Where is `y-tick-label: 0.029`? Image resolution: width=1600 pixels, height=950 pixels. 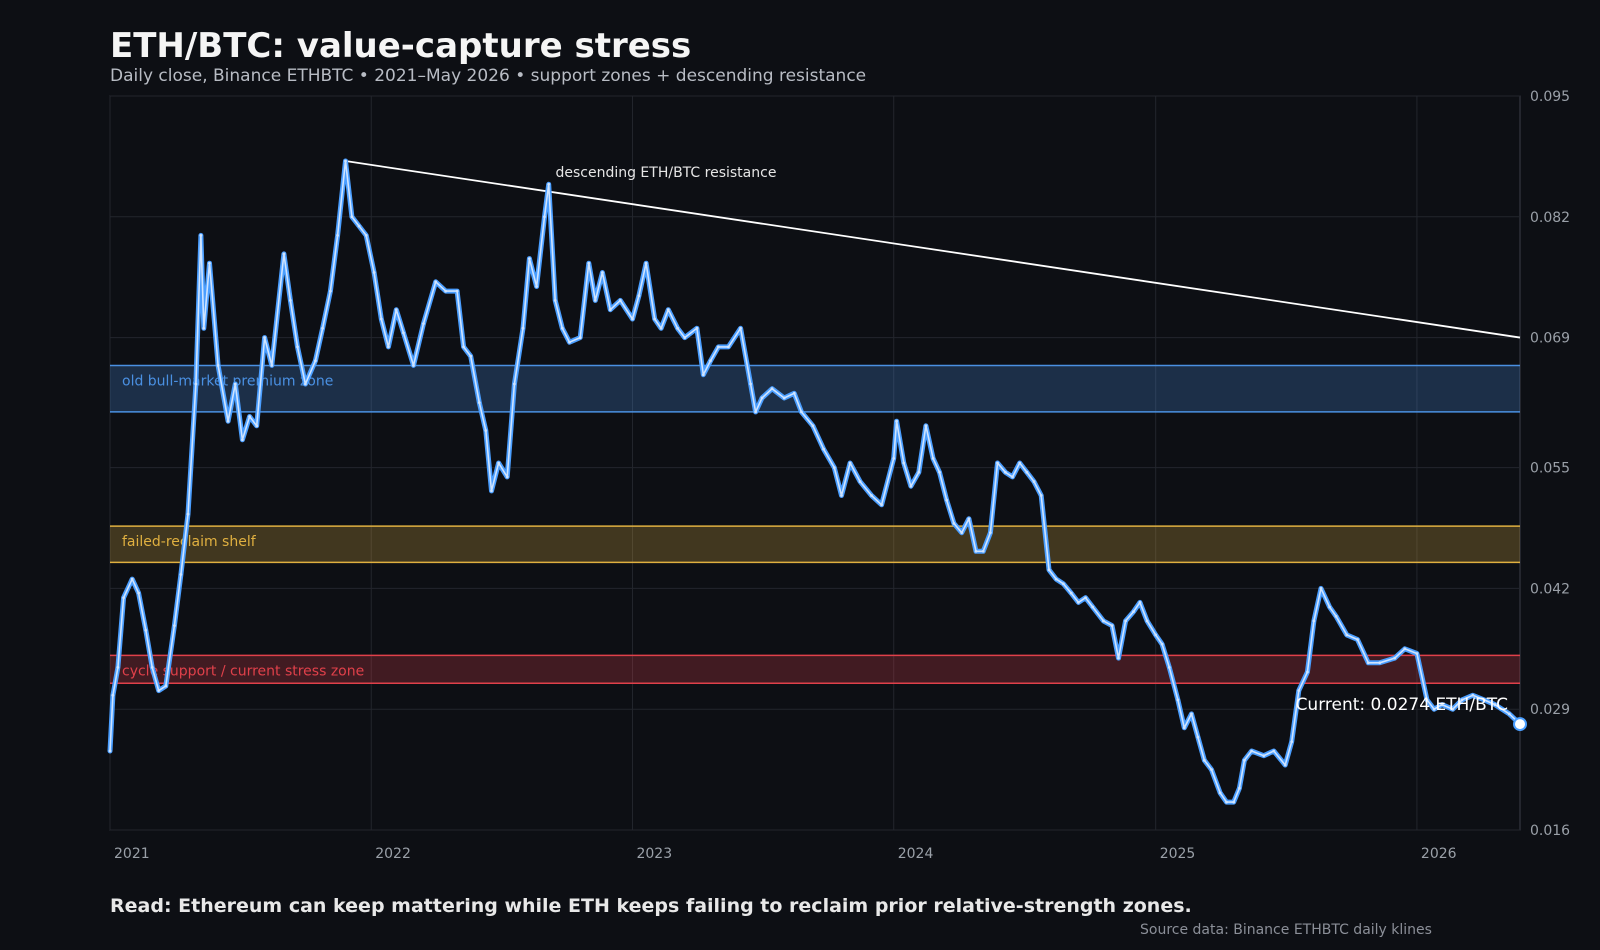
y-tick-label: 0.029 is located at coordinates (1550, 710).